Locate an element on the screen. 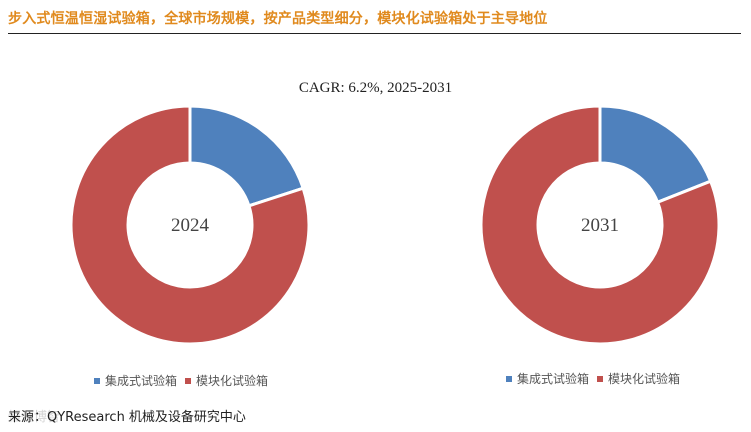  cagr-label: CAGR: 6.2%, 2025-2031 is located at coordinates (375, 88).